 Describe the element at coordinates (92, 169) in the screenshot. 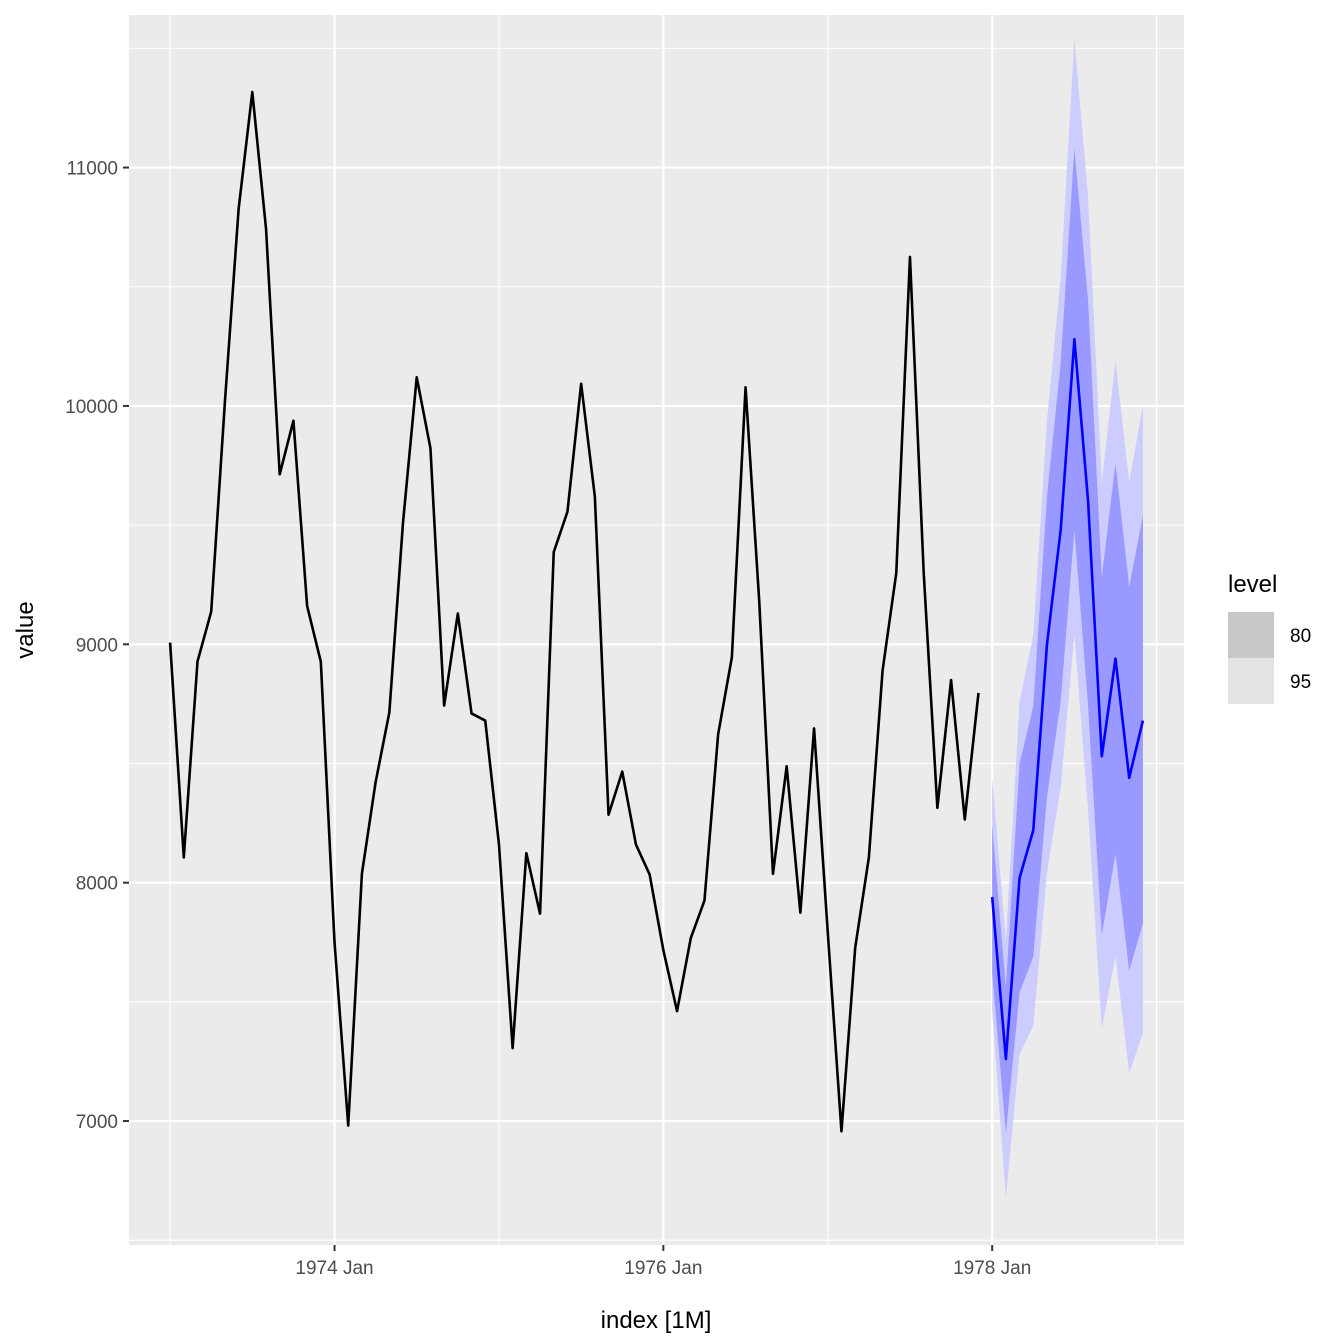

I see `y-tick-label: 11000` at that location.